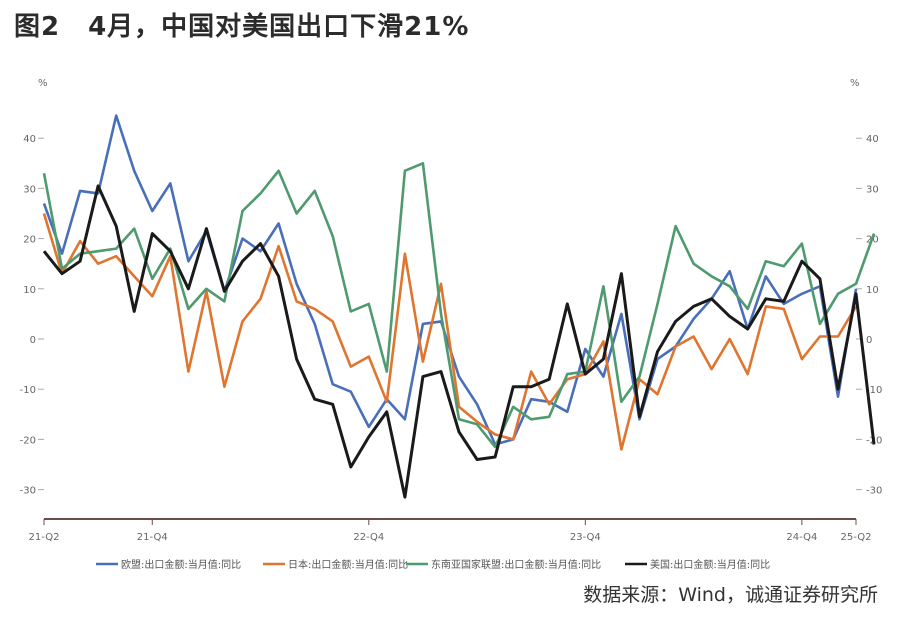 The height and width of the screenshot is (623, 900). What do you see at coordinates (279, 27) in the screenshot?
I see `title-text: 4月，中国对美国出口下滑21%` at bounding box center [279, 27].